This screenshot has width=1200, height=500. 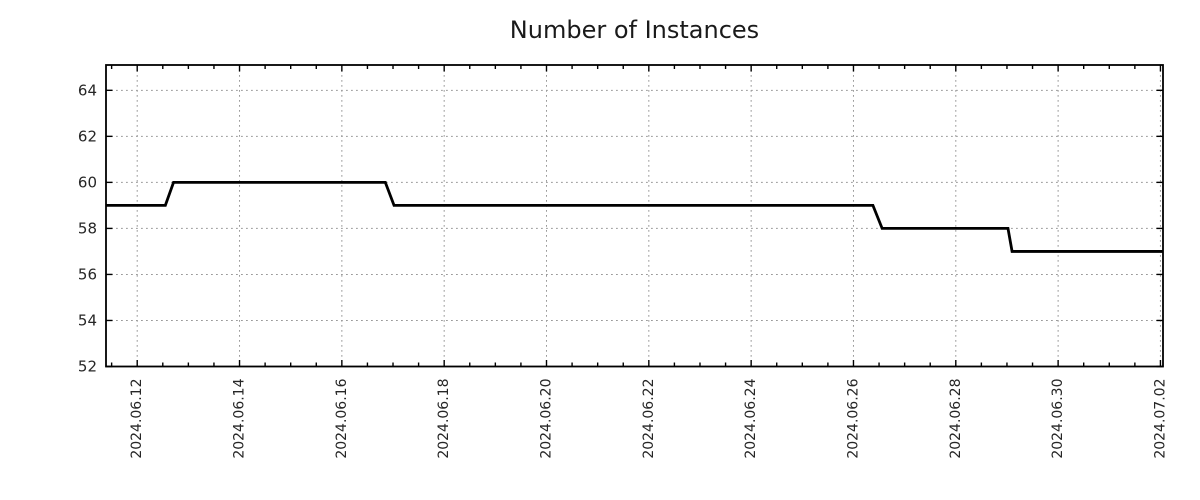 I want to click on y-tick-label: 62, so click(x=87, y=136).